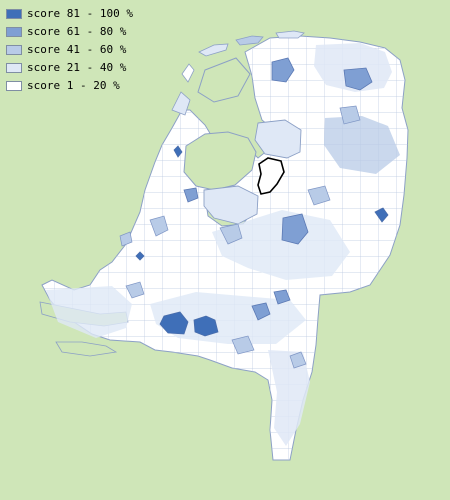  Describe the element at coordinates (181, 103) in the screenshot. I see `texel-island` at that location.